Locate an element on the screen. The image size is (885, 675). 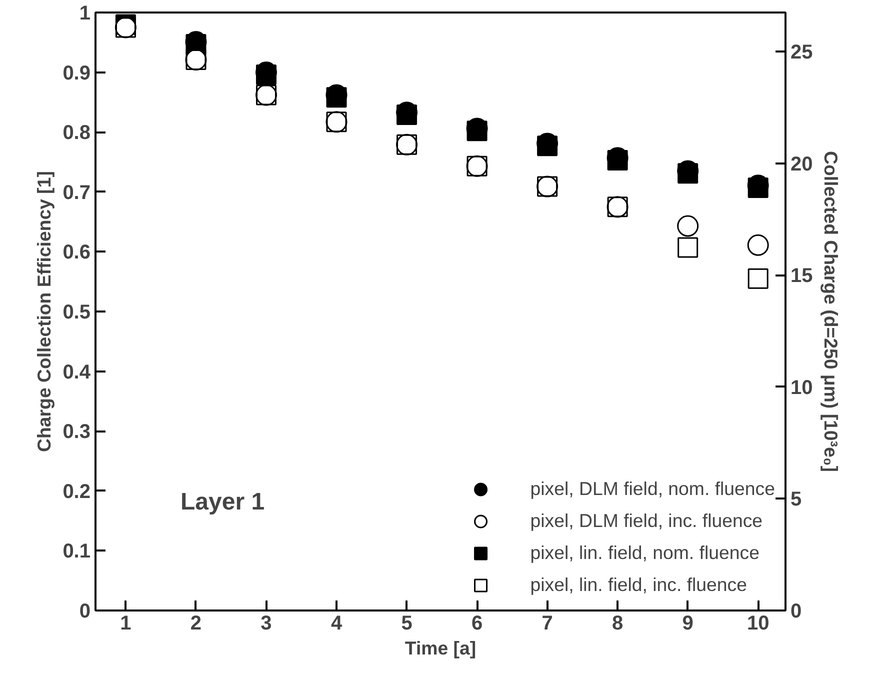
legend-label: pixel, DLM field, inc. fluence is located at coordinates (646, 521).